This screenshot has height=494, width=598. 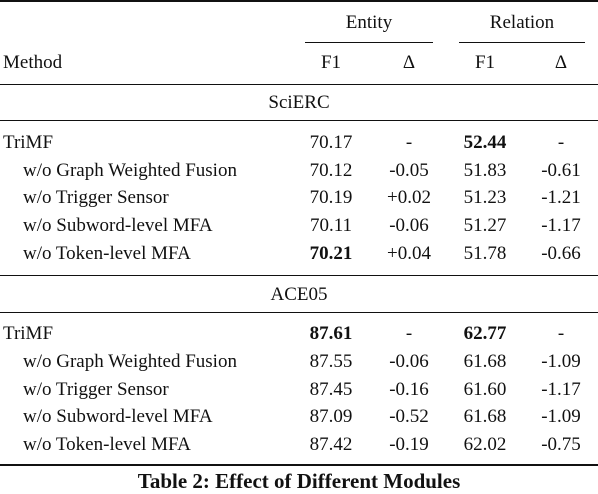 What do you see at coordinates (331, 197) in the screenshot?
I see `entity-f1-cell: 70.19` at bounding box center [331, 197].